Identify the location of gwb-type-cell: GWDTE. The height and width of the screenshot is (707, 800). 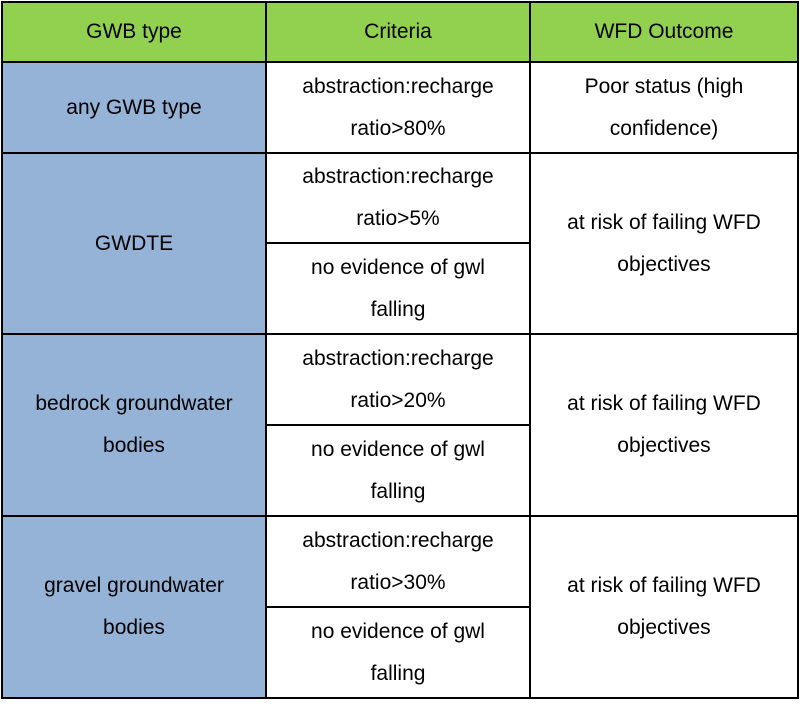
(134, 243).